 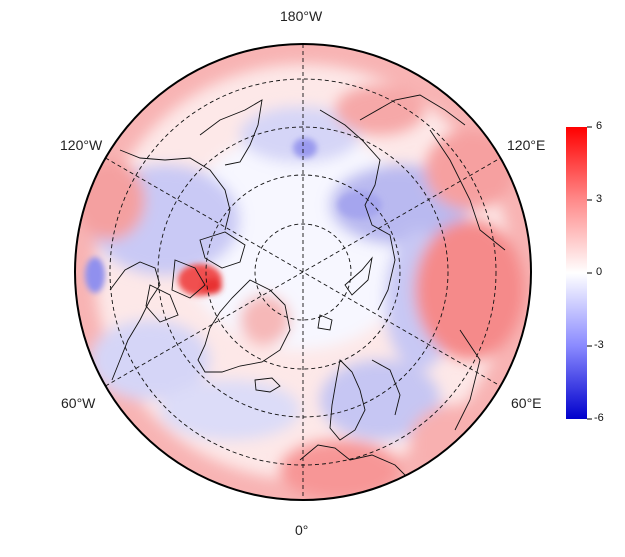 What do you see at coordinates (599, 418) in the screenshot?
I see `colorbar-tick-neg6: -6` at bounding box center [599, 418].